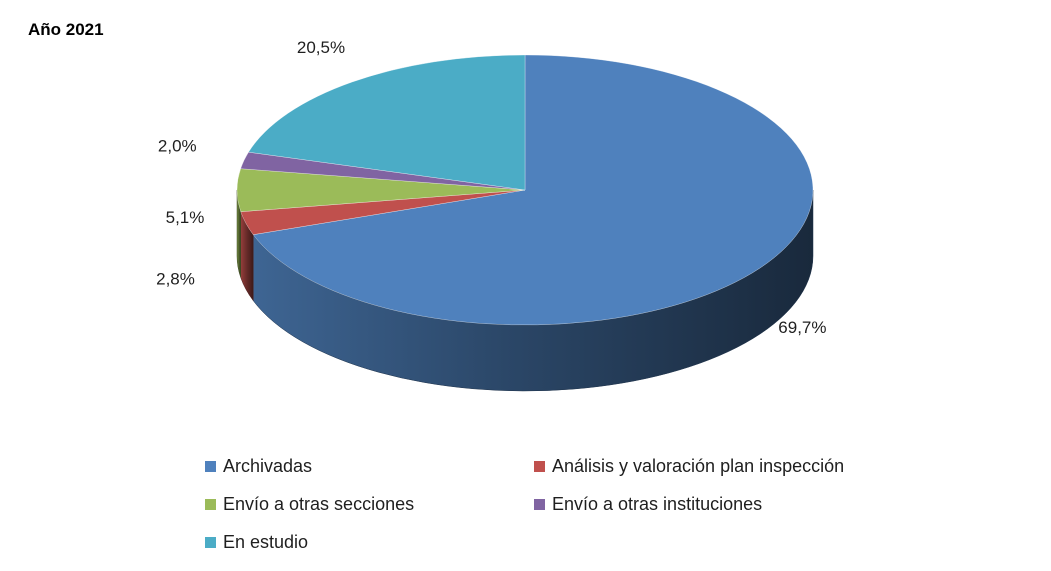 This screenshot has width=1051, height=571. I want to click on data-label-an-lisis-y-valoraci-n-plan-inspecci-n: 2,8%, so click(175, 278).